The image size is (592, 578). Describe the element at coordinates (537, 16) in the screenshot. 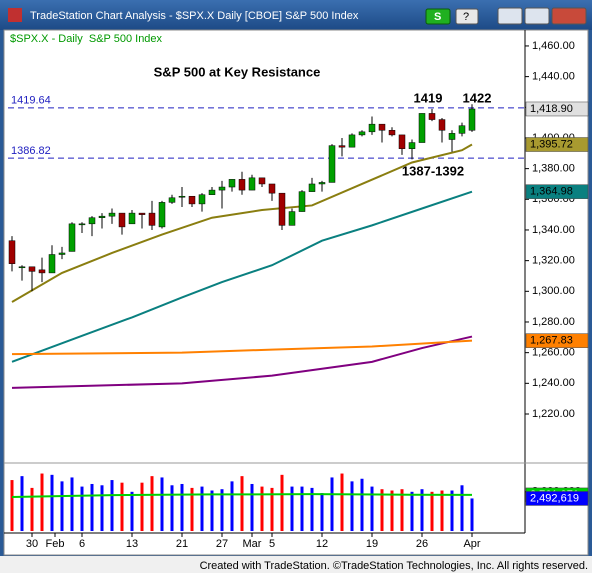

I see `maximize-button` at that location.